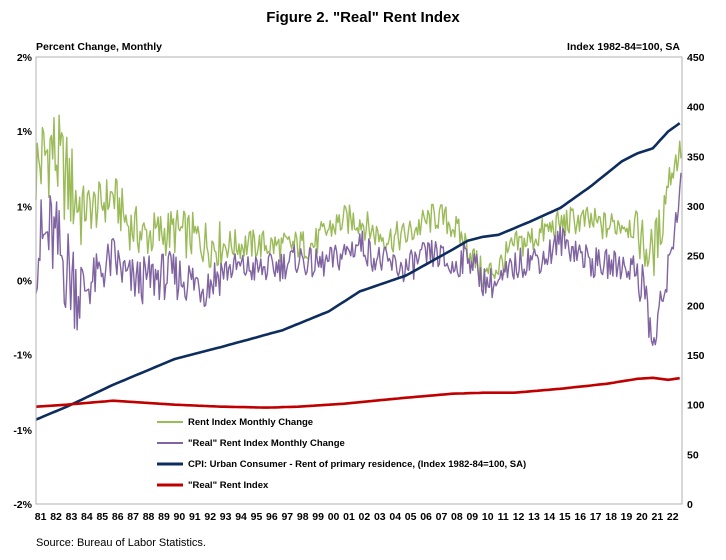  Describe the element at coordinates (642, 517) in the screenshot. I see `x-tick-label: 20` at that location.